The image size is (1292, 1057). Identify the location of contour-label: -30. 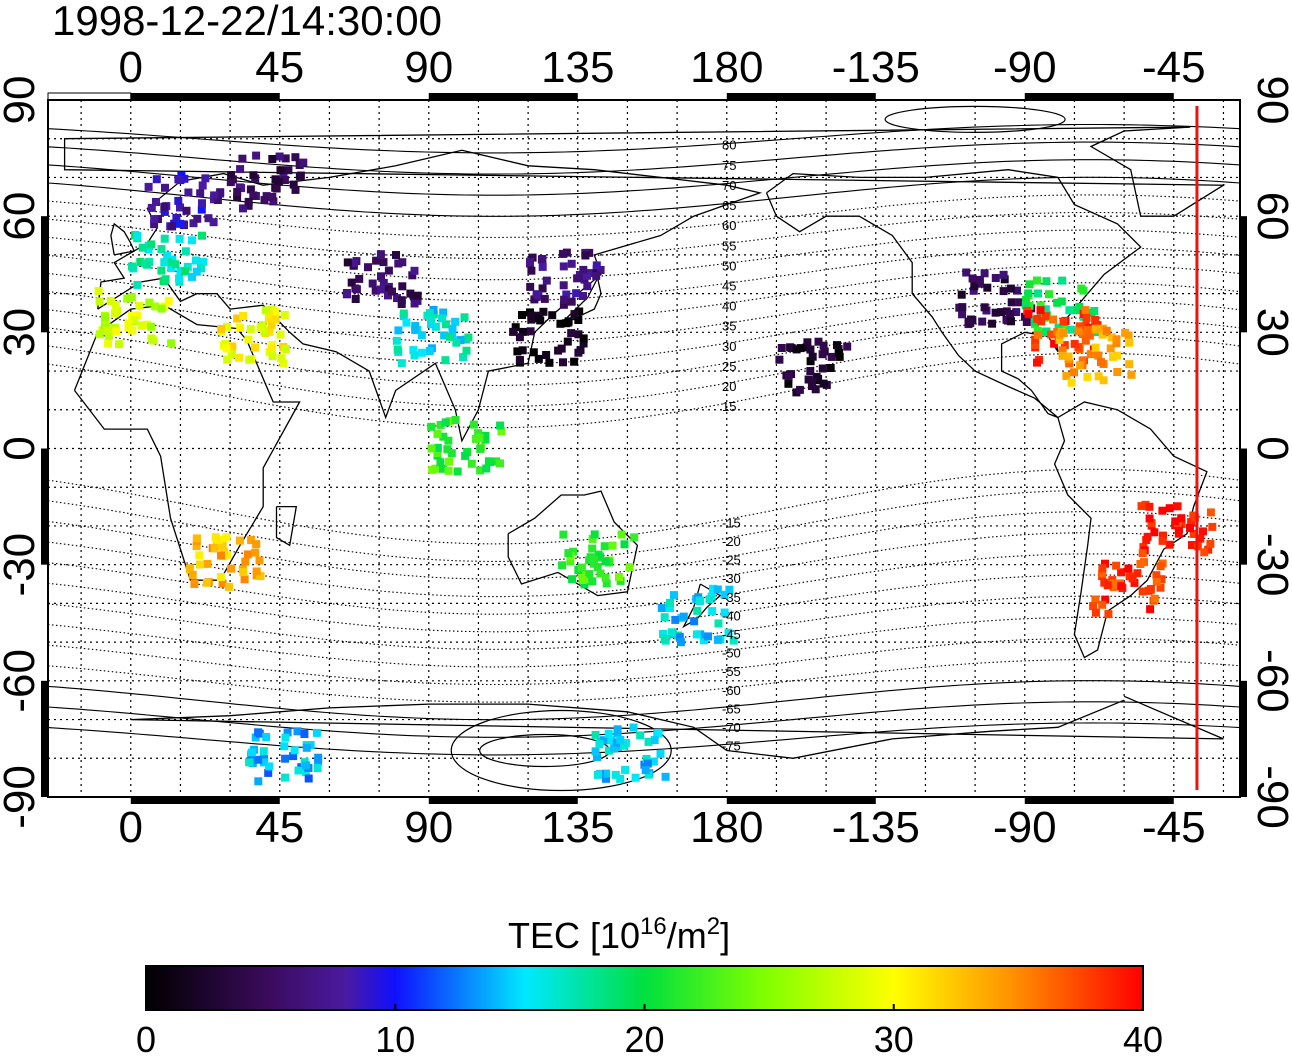
(731, 578).